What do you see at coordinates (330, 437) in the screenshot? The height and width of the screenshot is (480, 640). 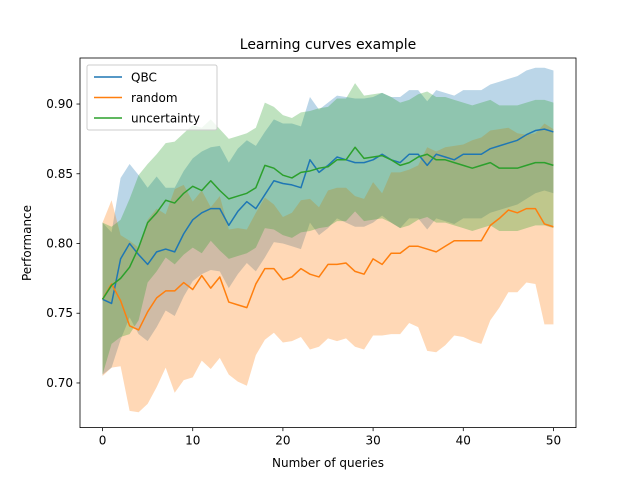 I see `x-axis: 0 10 20 30 40 50` at bounding box center [330, 437].